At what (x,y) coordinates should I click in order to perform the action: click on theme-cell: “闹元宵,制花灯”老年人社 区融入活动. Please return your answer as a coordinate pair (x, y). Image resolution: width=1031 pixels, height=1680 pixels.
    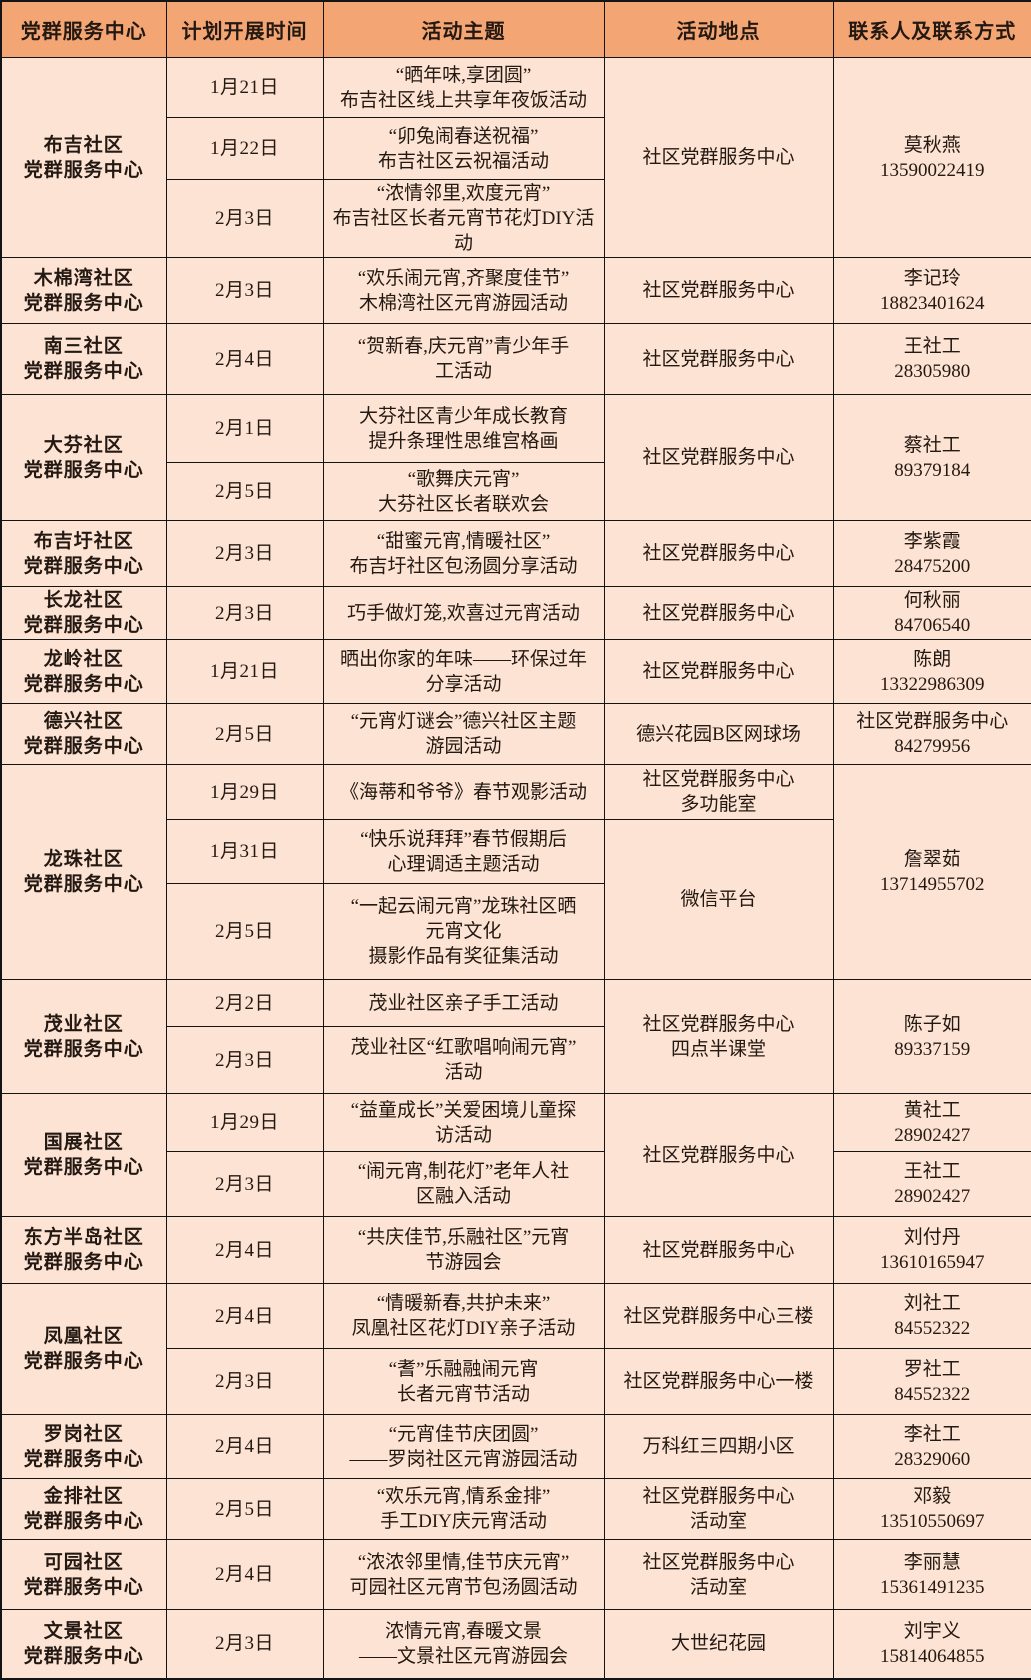
    Looking at the image, I should click on (463, 1184).